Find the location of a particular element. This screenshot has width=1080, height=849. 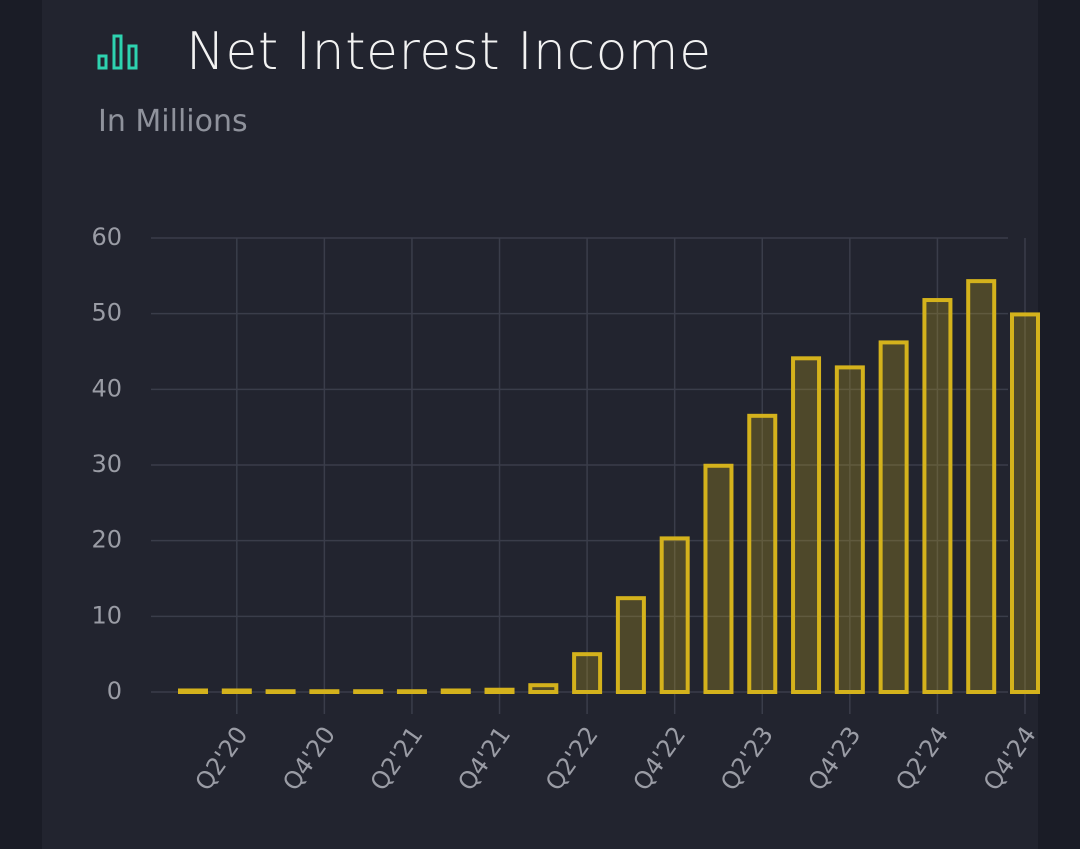

chart-subtitle: In Millions is located at coordinates (173, 121).